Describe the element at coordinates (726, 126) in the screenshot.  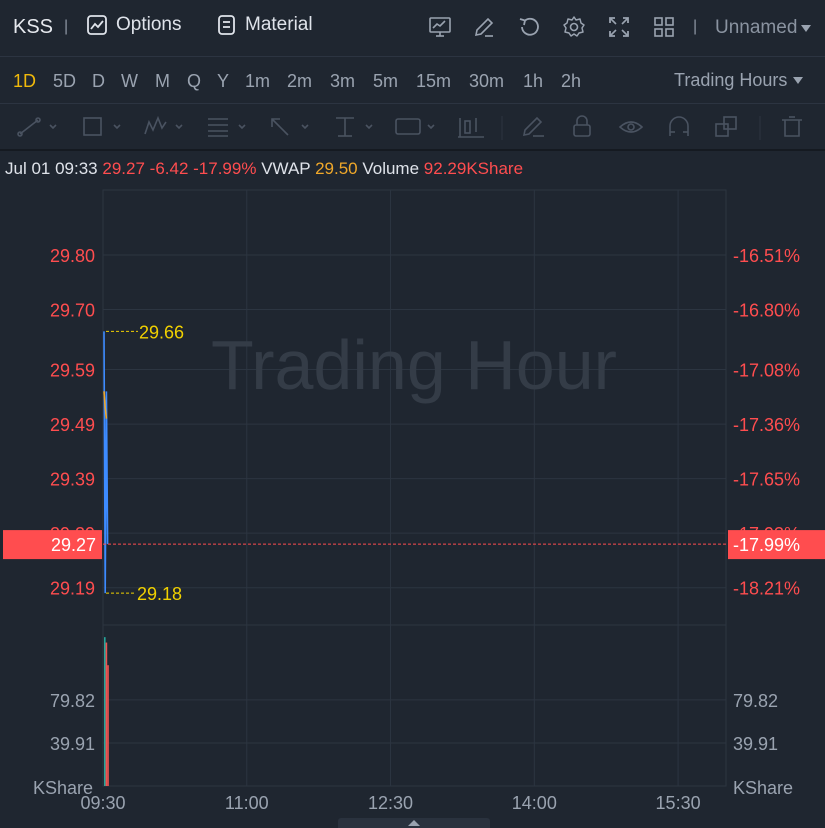
I see `copy-icon` at that location.